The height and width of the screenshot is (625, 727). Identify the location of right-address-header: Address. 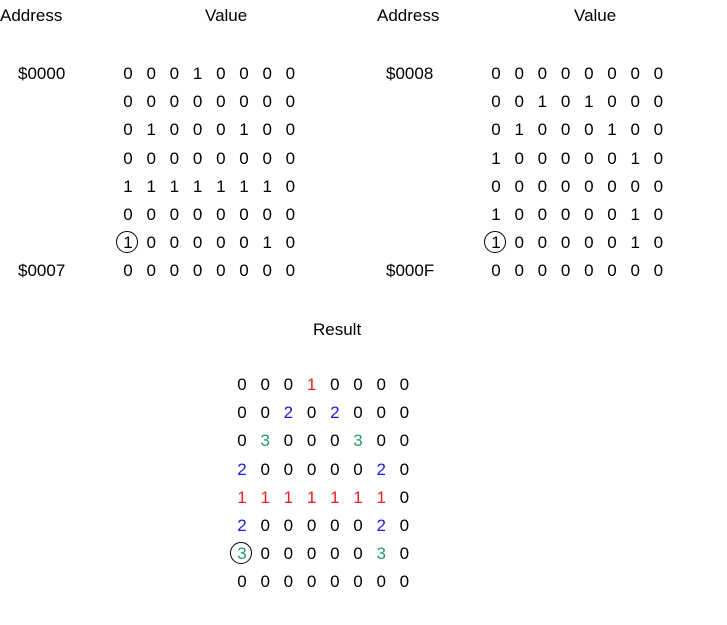
(408, 15).